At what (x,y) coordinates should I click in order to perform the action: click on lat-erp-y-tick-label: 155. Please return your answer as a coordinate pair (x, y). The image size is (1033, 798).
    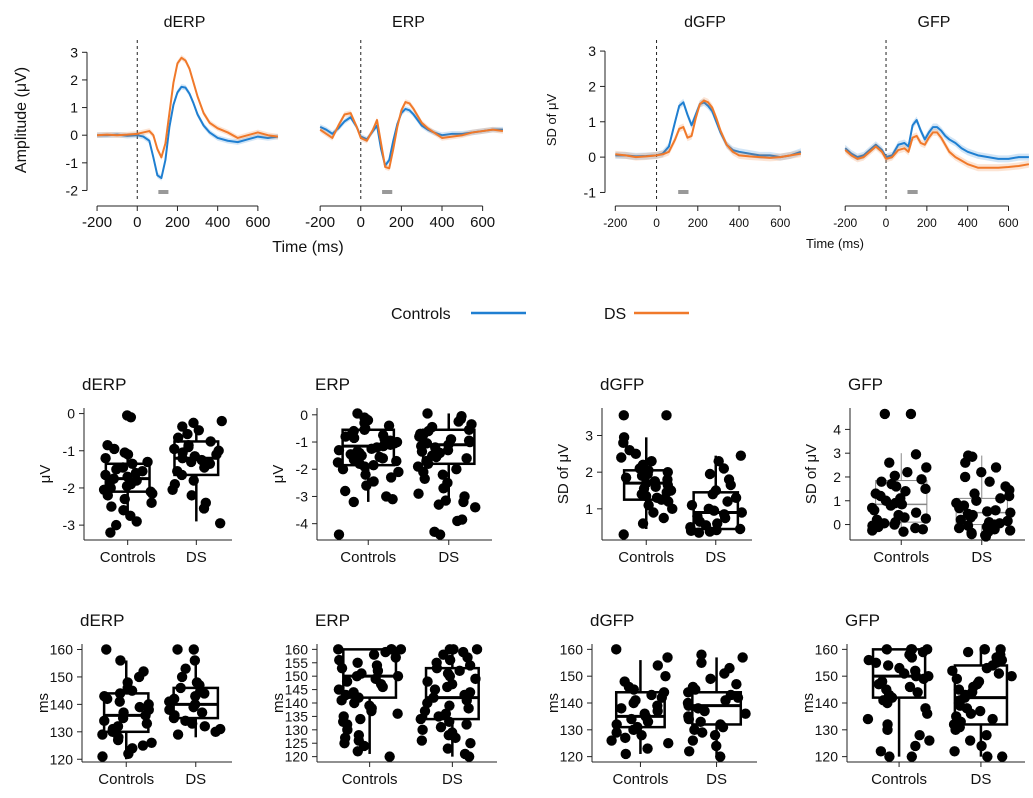
    Looking at the image, I should click on (297, 663).